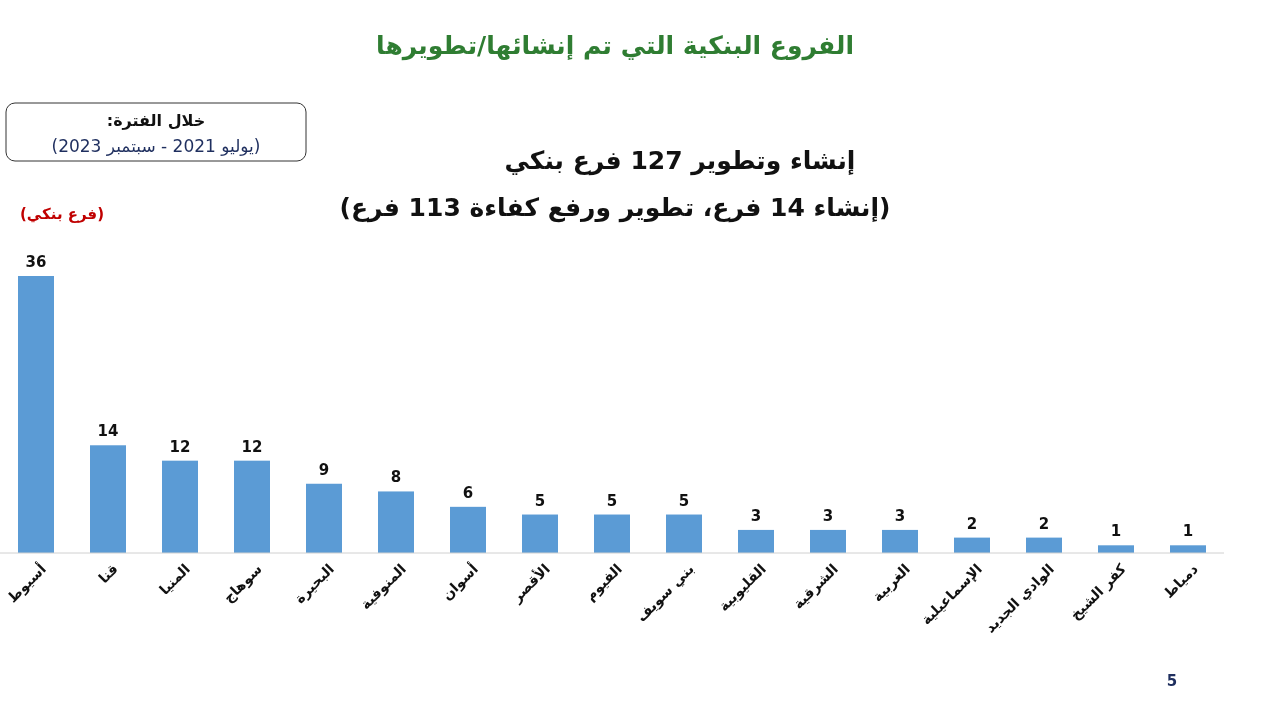 This screenshot has width=1275, height=724. Describe the element at coordinates (174, 579) in the screenshot. I see `x-tick-label: المنيا` at that location.